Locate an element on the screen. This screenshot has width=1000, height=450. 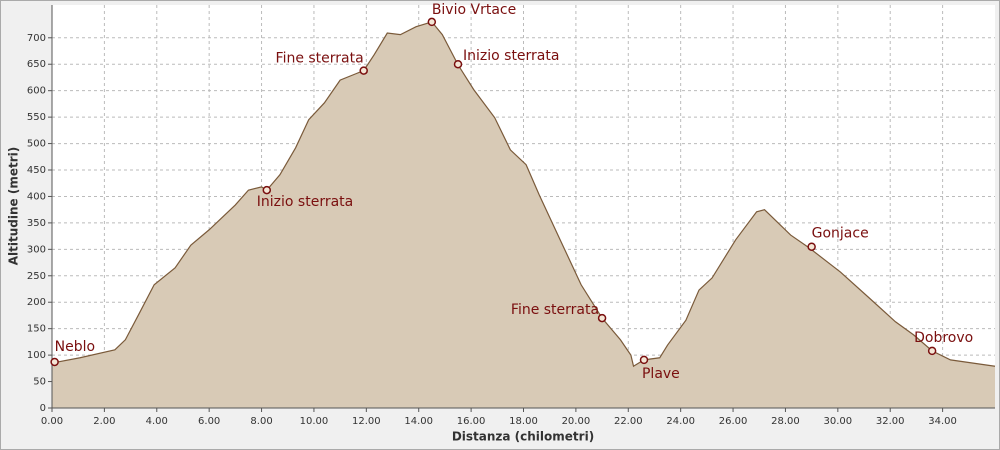
waypoint-label: Dobrovo is located at coordinates (943, 338).